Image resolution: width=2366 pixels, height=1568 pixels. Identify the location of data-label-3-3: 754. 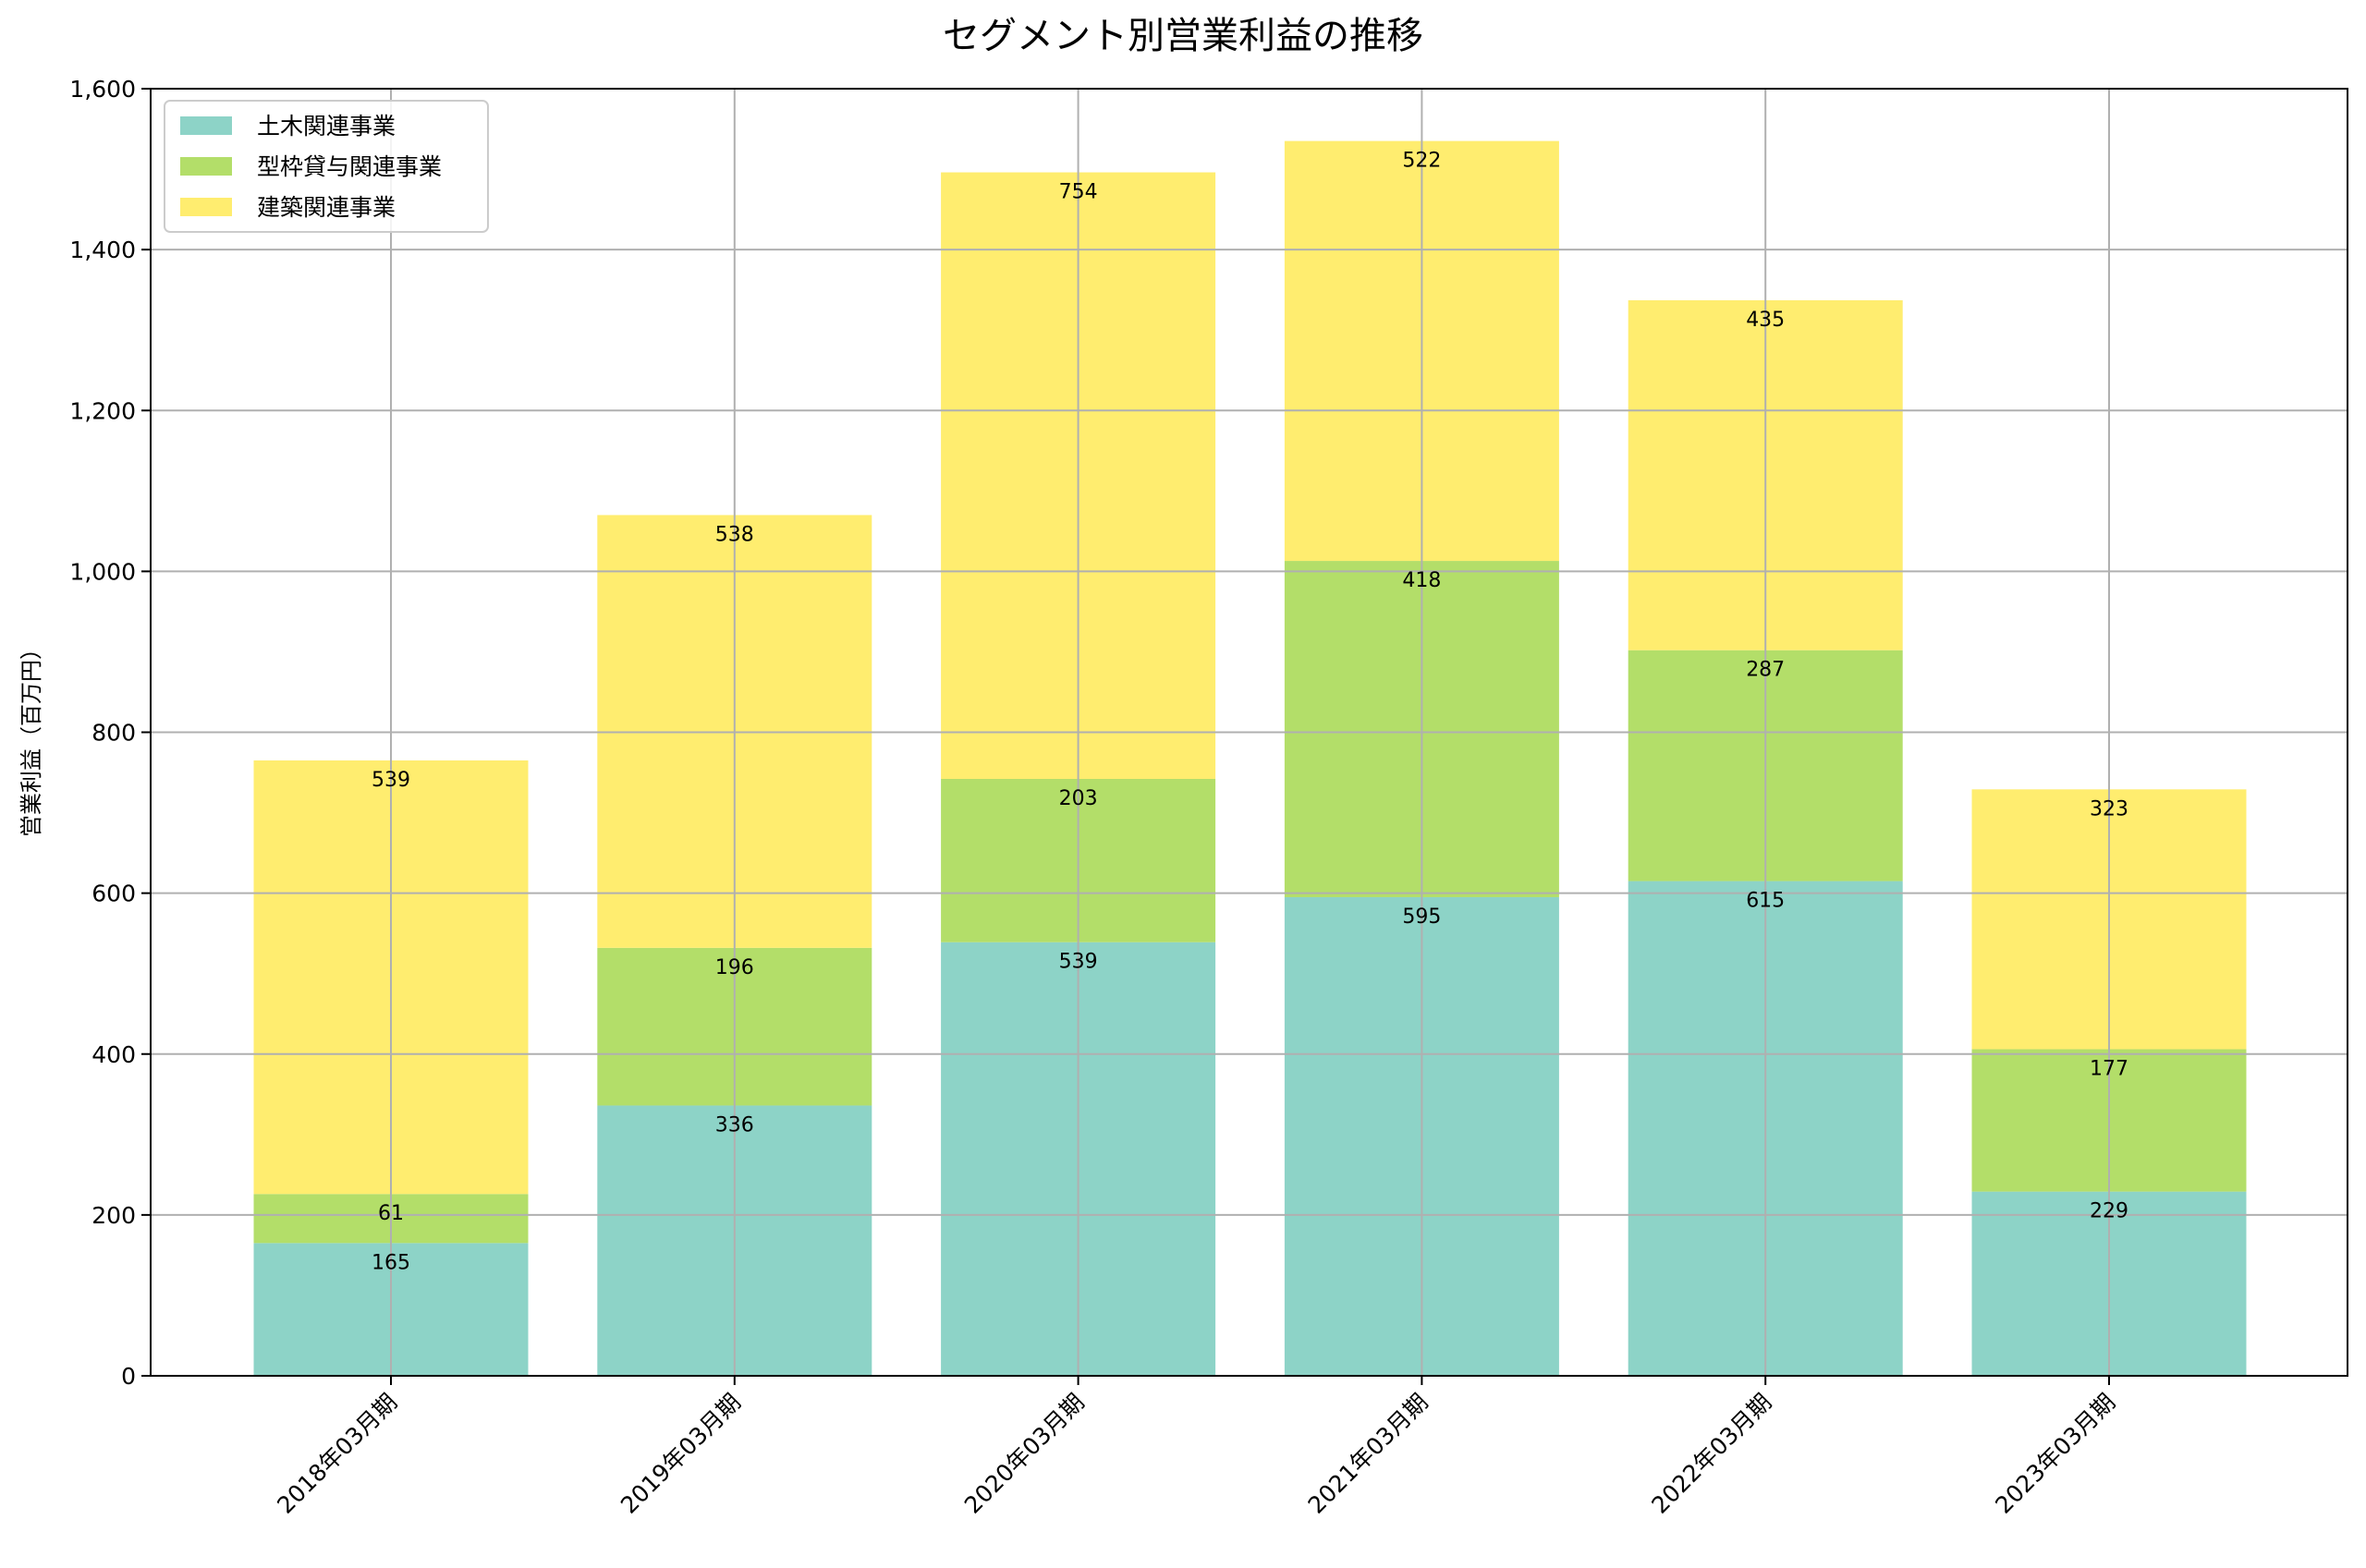
(1078, 192).